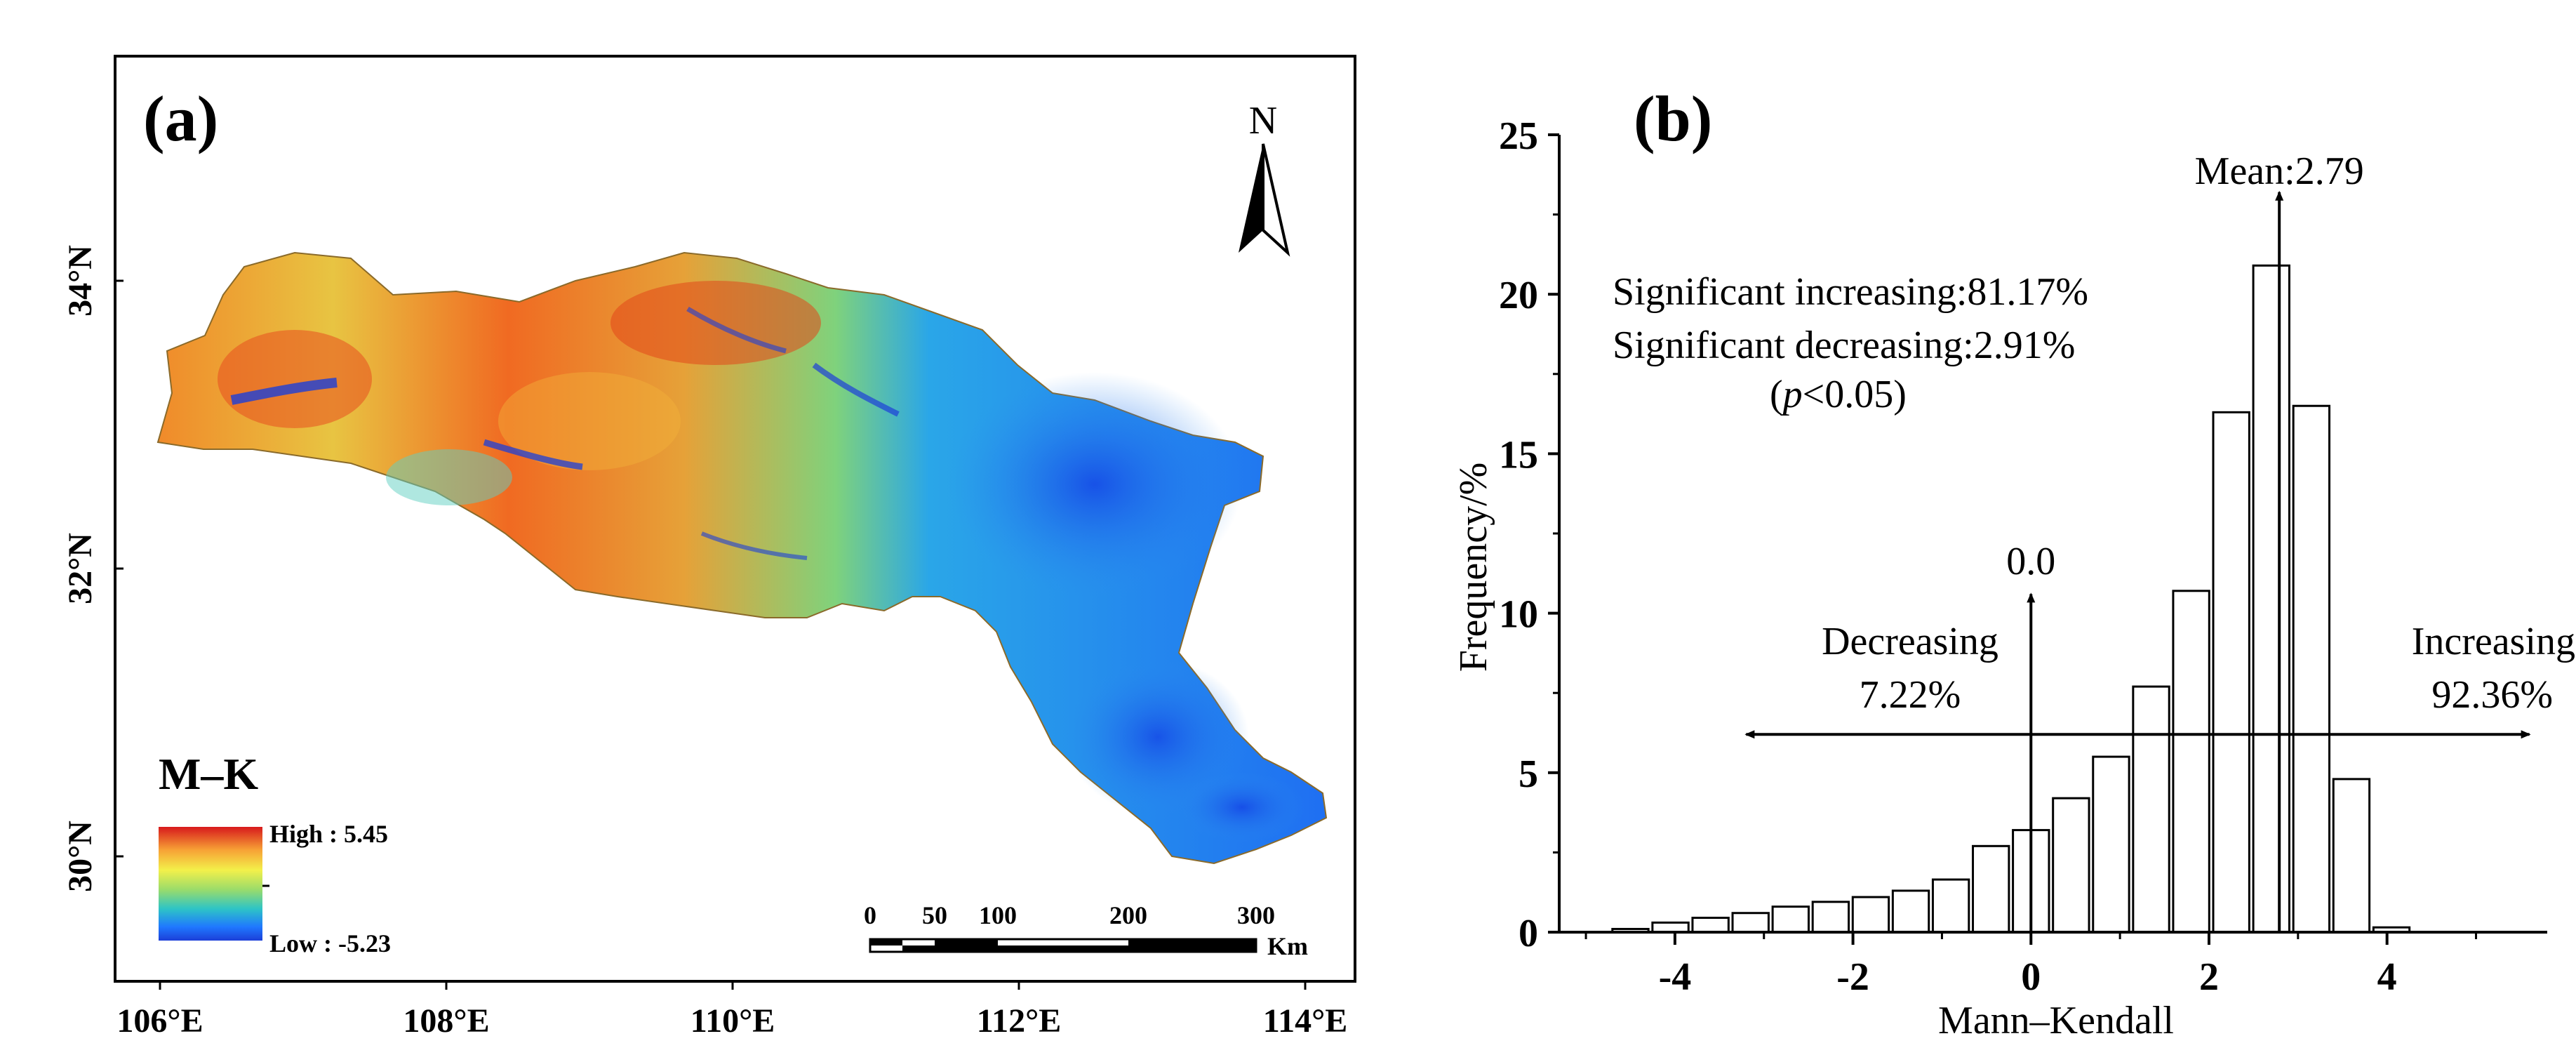 The height and width of the screenshot is (1055, 2576). What do you see at coordinates (2056, 1020) in the screenshot?
I see `x-axis-title: Mann–Kendall` at bounding box center [2056, 1020].